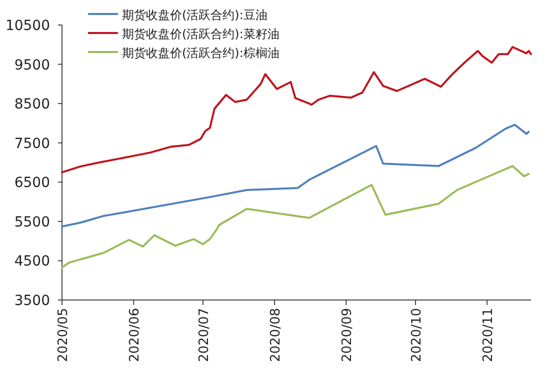  What do you see at coordinates (32, 183) in the screenshot?
I see `y-tick-label: 6500` at bounding box center [32, 183].